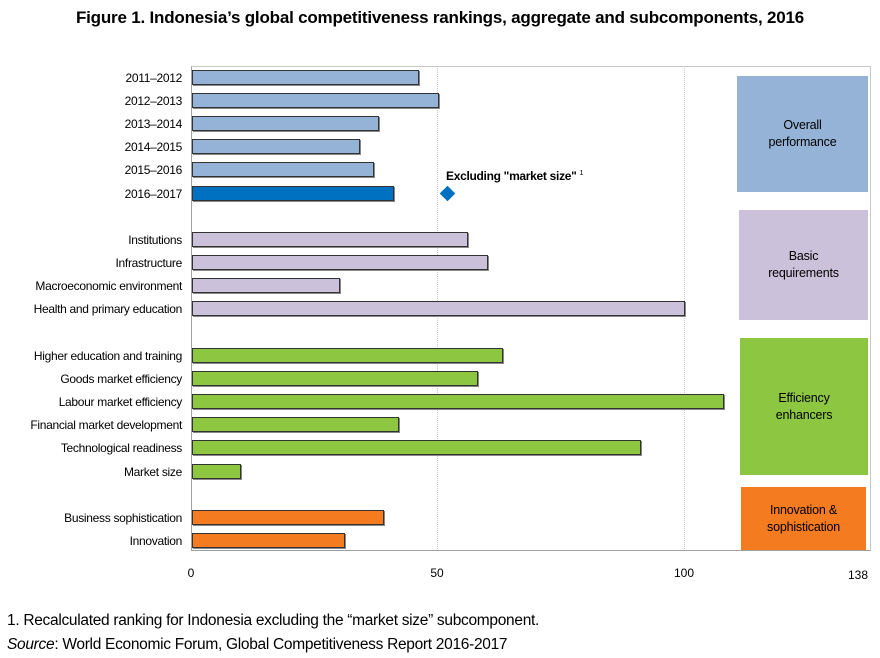 Image resolution: width=880 pixels, height=658 pixels. What do you see at coordinates (152, 471) in the screenshot?
I see `category-label: Market size` at bounding box center [152, 471].